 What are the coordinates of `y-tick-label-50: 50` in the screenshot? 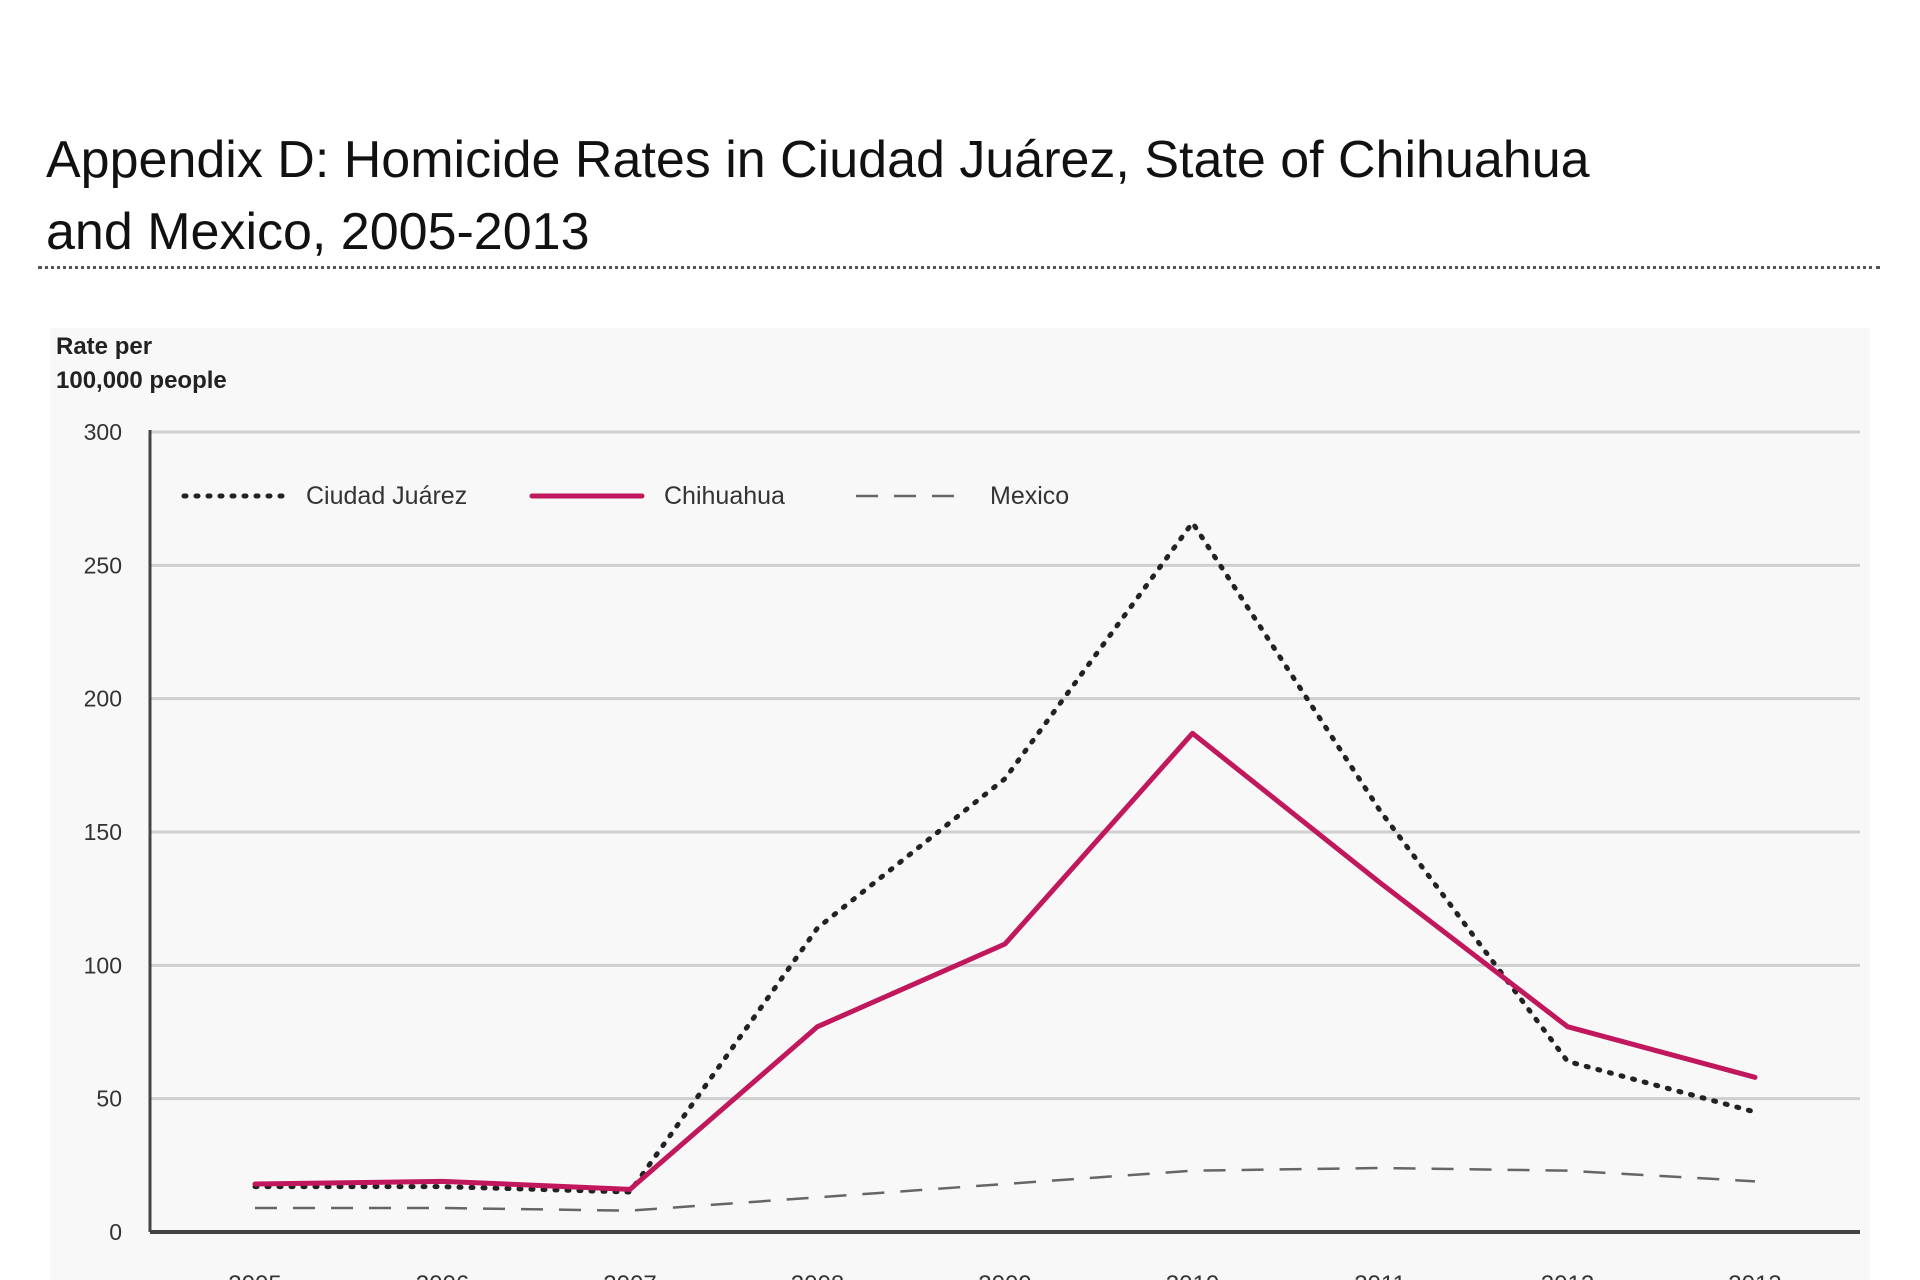 It's located at (109, 1099).